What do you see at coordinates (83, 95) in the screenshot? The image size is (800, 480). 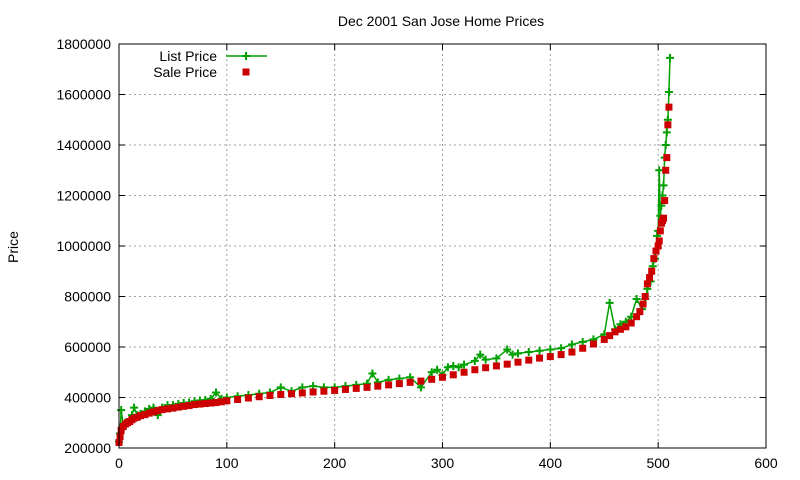 I see `y-tick-label: 1600000` at bounding box center [83, 95].